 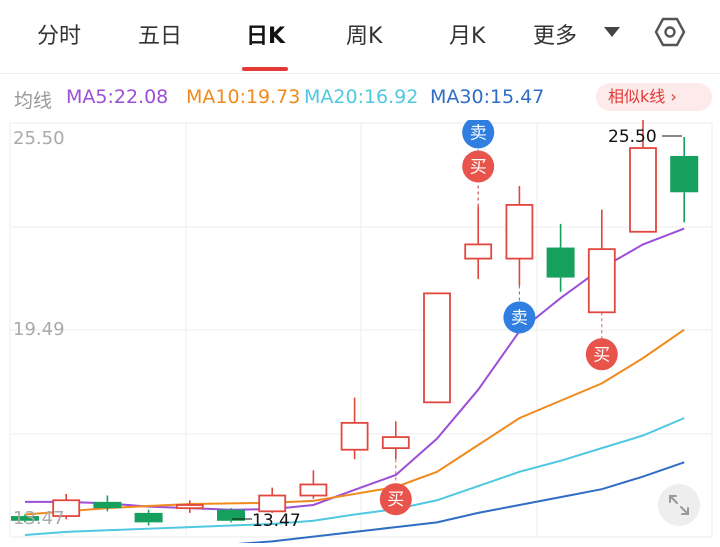 I want to click on ma-line-ma30, so click(x=435, y=504).